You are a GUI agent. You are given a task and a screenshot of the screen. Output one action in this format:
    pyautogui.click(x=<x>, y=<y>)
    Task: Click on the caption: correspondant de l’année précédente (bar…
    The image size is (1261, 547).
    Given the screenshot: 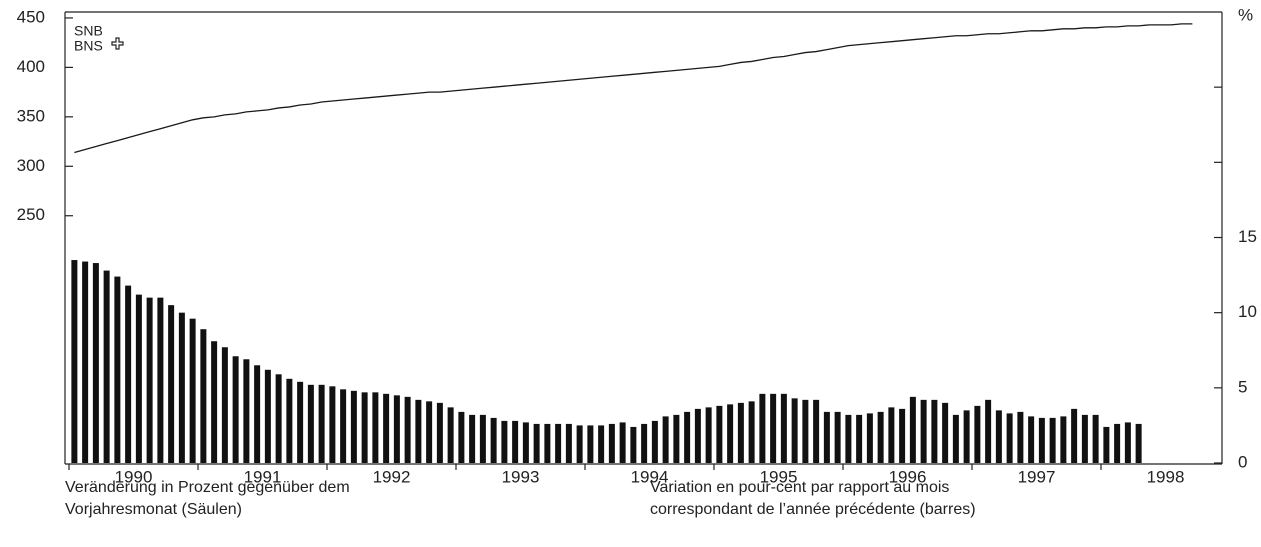 What is the action you would take?
    pyautogui.click(x=813, y=509)
    